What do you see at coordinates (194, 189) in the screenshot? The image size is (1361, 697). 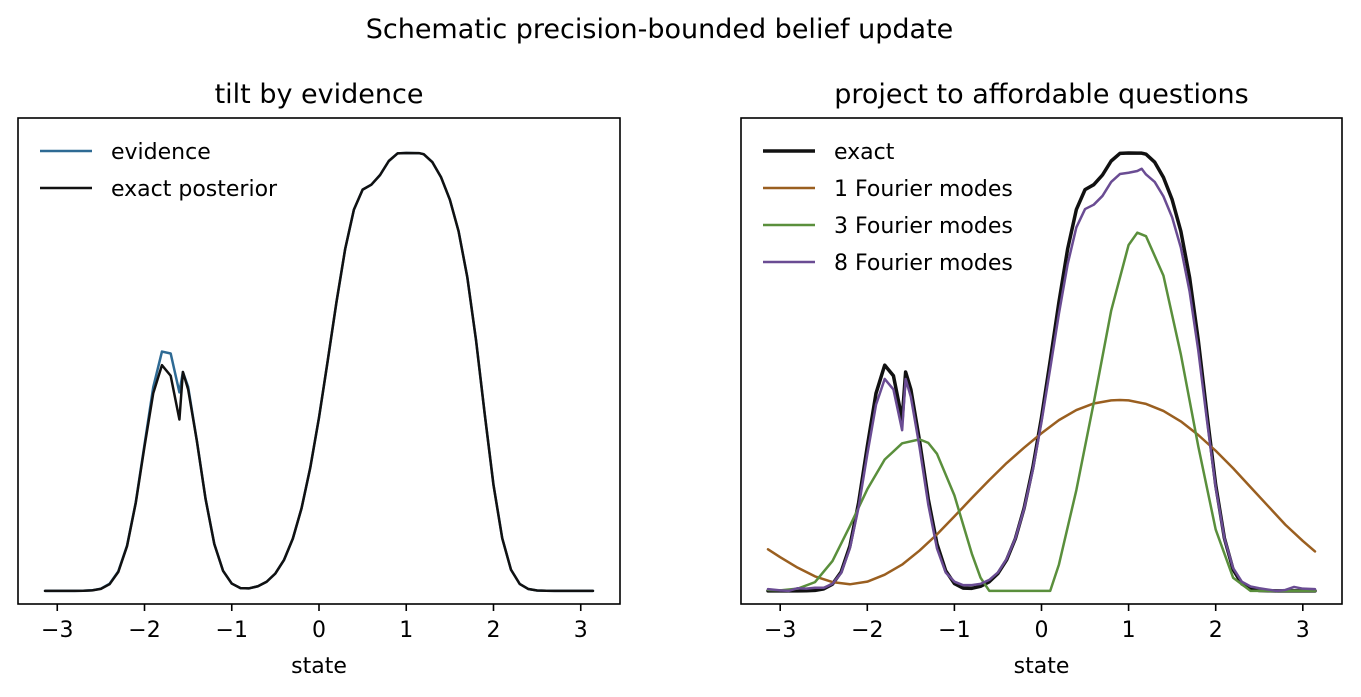 I see `legend-label-exact-posterior: exact posterior` at bounding box center [194, 189].